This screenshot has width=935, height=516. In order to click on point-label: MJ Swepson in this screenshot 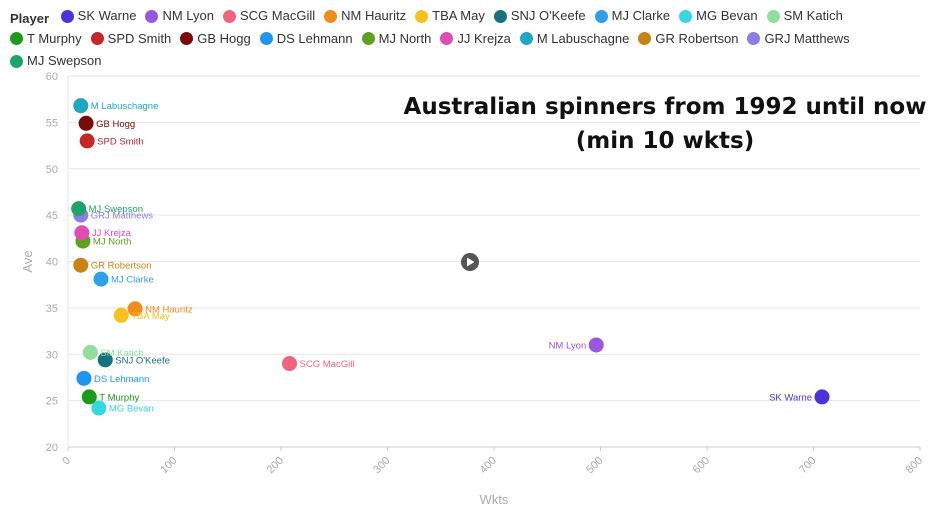, I will do `click(116, 209)`.